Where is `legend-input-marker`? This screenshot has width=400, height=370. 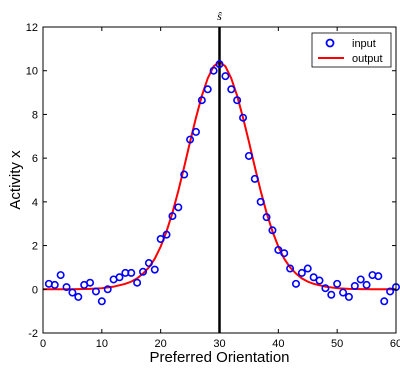 legend-input-marker is located at coordinates (330, 43).